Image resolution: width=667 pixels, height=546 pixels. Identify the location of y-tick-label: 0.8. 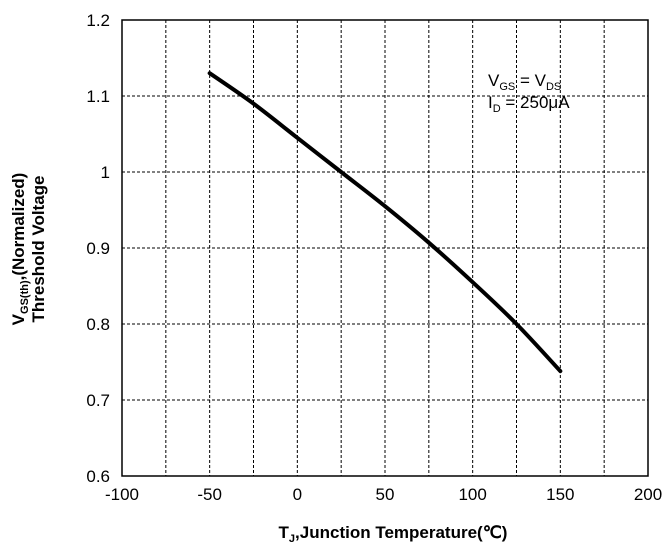
(98, 324).